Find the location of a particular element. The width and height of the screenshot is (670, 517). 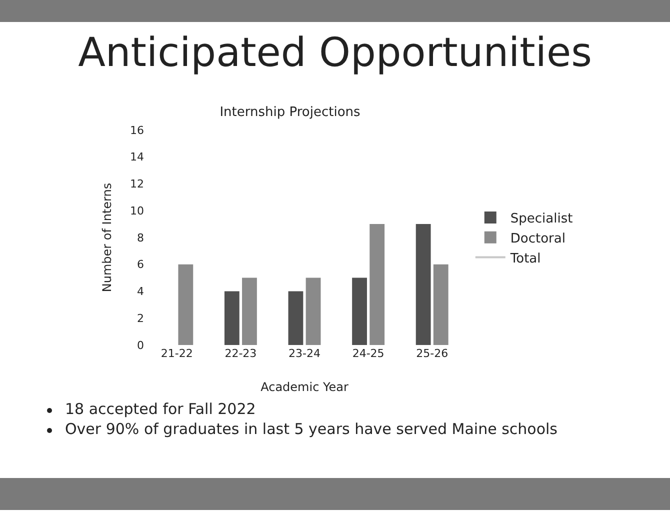

x-tick-label: 22-23 is located at coordinates (240, 353).